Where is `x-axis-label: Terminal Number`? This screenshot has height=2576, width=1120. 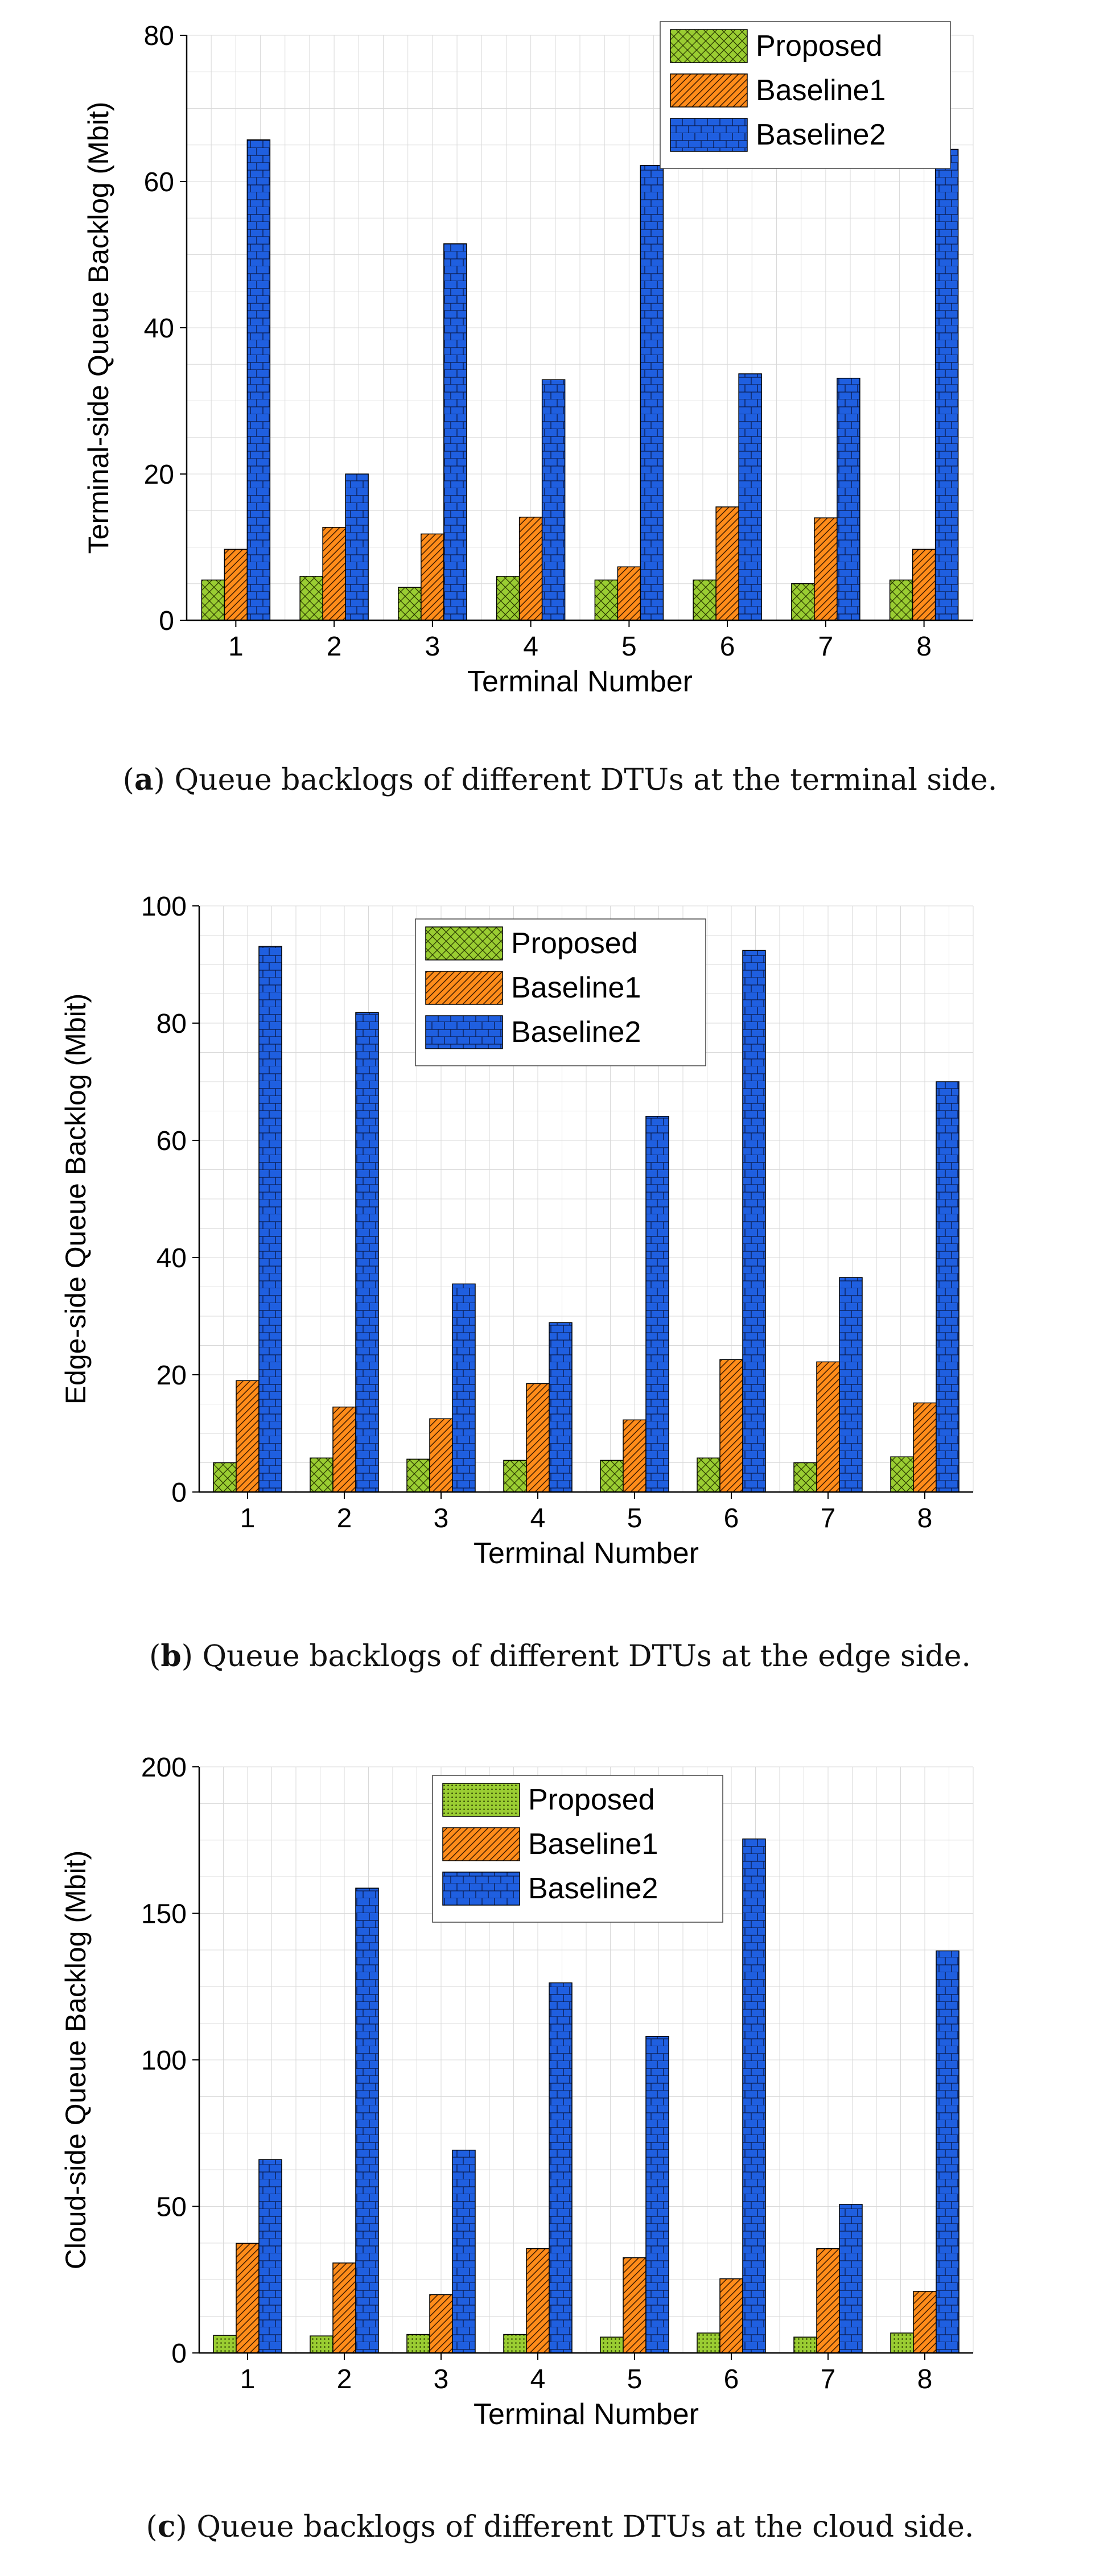 x-axis-label: Terminal Number is located at coordinates (586, 2415).